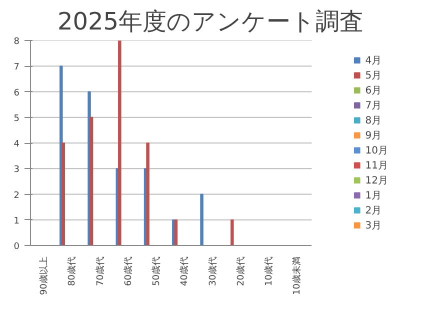 This screenshot has height=324, width=438. What do you see at coordinates (376, 150) in the screenshot?
I see `legend-label: 10月` at bounding box center [376, 150].